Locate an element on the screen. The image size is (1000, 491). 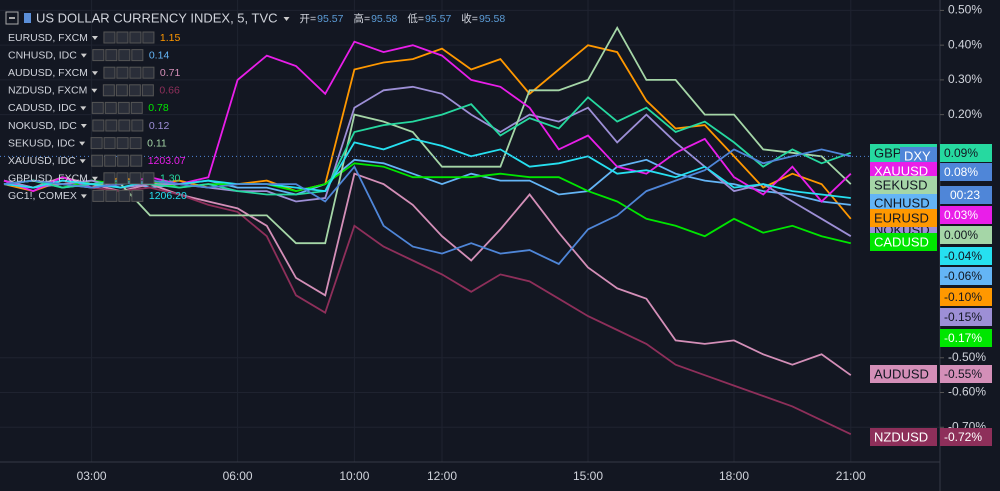
legend-name: XAUUSD, IDC is located at coordinates (42, 161).